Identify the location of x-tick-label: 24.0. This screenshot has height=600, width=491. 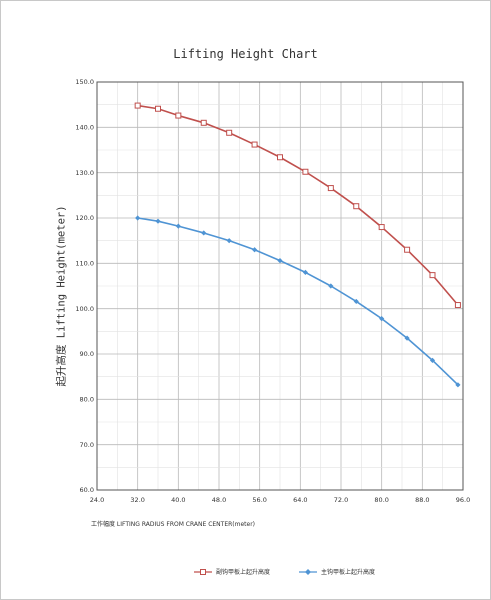
(97, 500).